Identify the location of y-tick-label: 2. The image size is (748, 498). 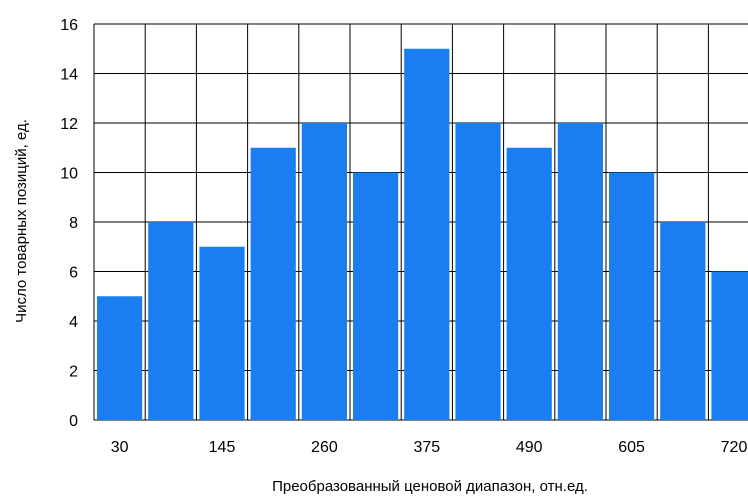
(73, 372).